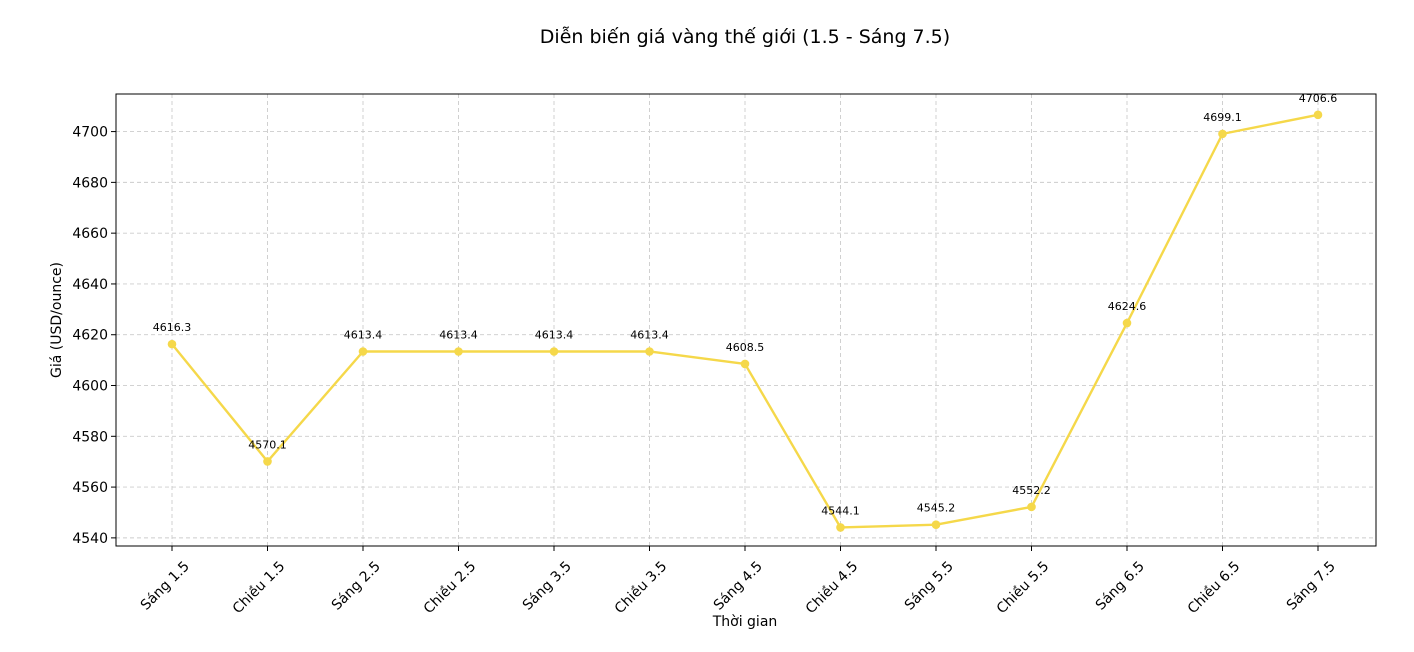 The height and width of the screenshot is (652, 1414). I want to click on y-tick-label: 4660, so click(90, 234).